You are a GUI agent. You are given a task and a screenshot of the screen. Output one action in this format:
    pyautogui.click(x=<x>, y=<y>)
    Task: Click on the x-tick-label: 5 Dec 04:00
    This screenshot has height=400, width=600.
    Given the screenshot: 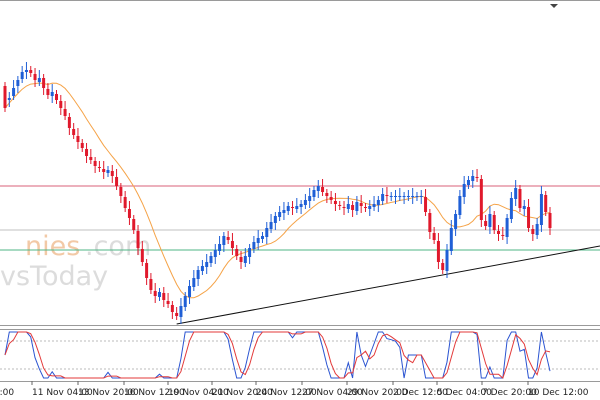 What is the action you would take?
    pyautogui.click(x=464, y=393)
    